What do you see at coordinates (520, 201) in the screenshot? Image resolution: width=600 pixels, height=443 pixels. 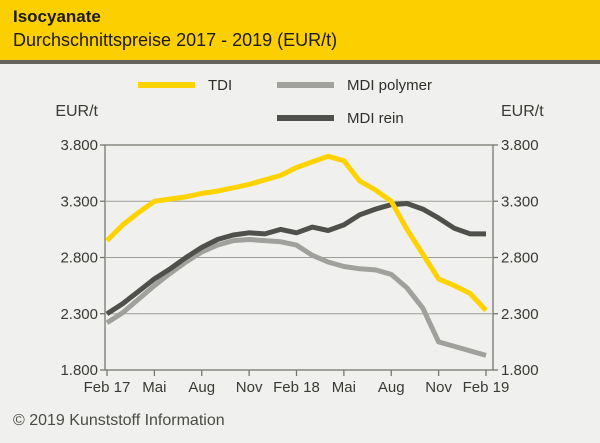 I see `y-axis-label-right: 3.300` at bounding box center [520, 201].